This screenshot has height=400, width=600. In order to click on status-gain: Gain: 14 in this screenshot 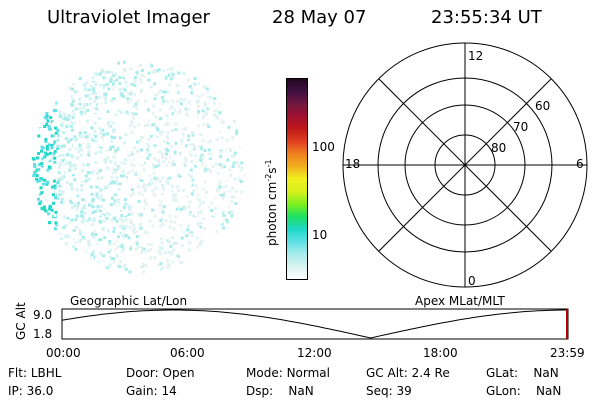, I will do `click(151, 391)`.